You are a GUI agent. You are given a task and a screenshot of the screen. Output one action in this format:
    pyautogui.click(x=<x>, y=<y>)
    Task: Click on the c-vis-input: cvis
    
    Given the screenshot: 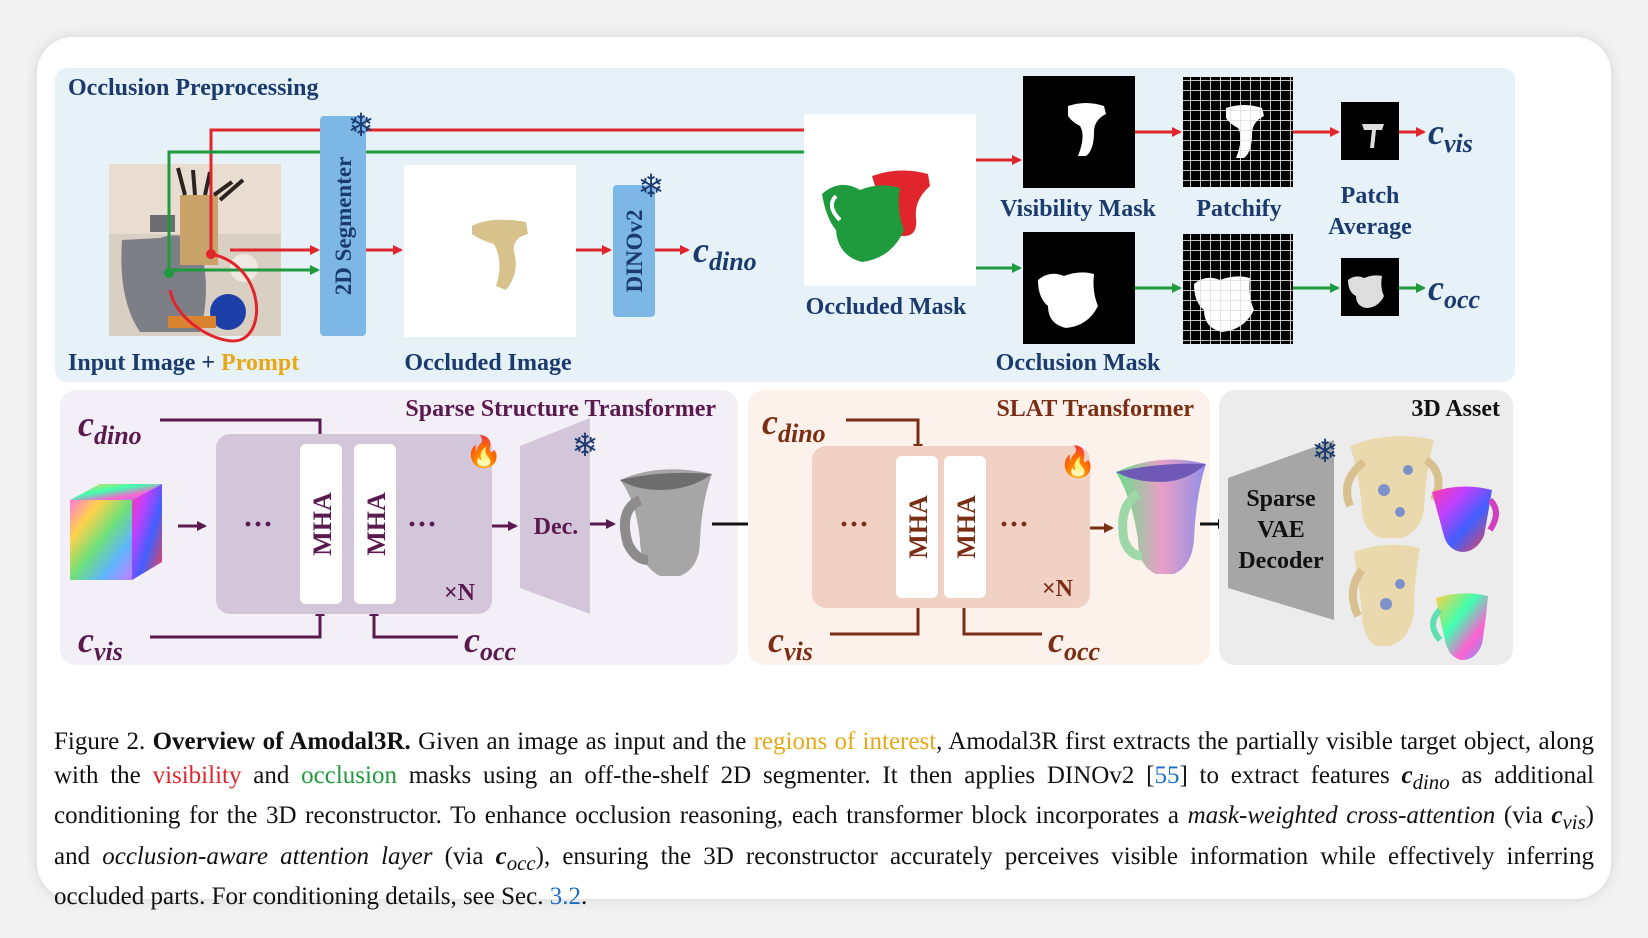 What is the action you would take?
    pyautogui.click(x=100, y=643)
    